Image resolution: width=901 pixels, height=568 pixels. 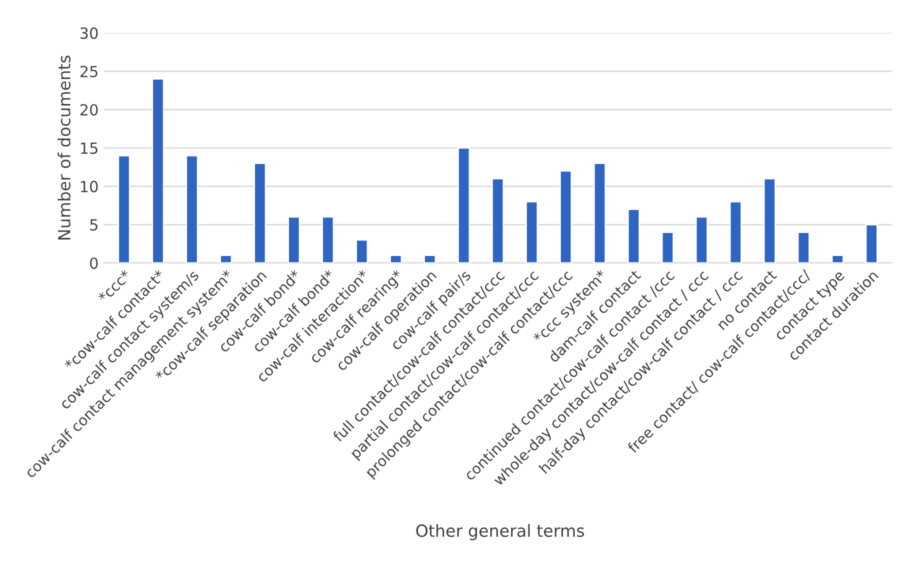 What do you see at coordinates (94, 225) in the screenshot?
I see `y-tick-label: 5` at bounding box center [94, 225].